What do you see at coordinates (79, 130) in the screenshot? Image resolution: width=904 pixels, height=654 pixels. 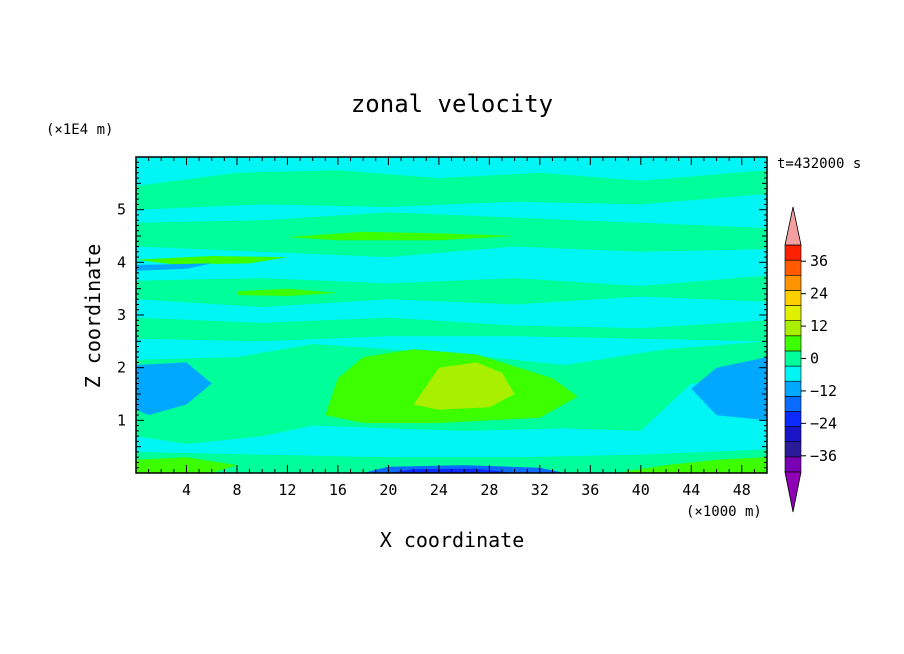 I see `y-units-label: (×1E4 m)` at bounding box center [79, 130].